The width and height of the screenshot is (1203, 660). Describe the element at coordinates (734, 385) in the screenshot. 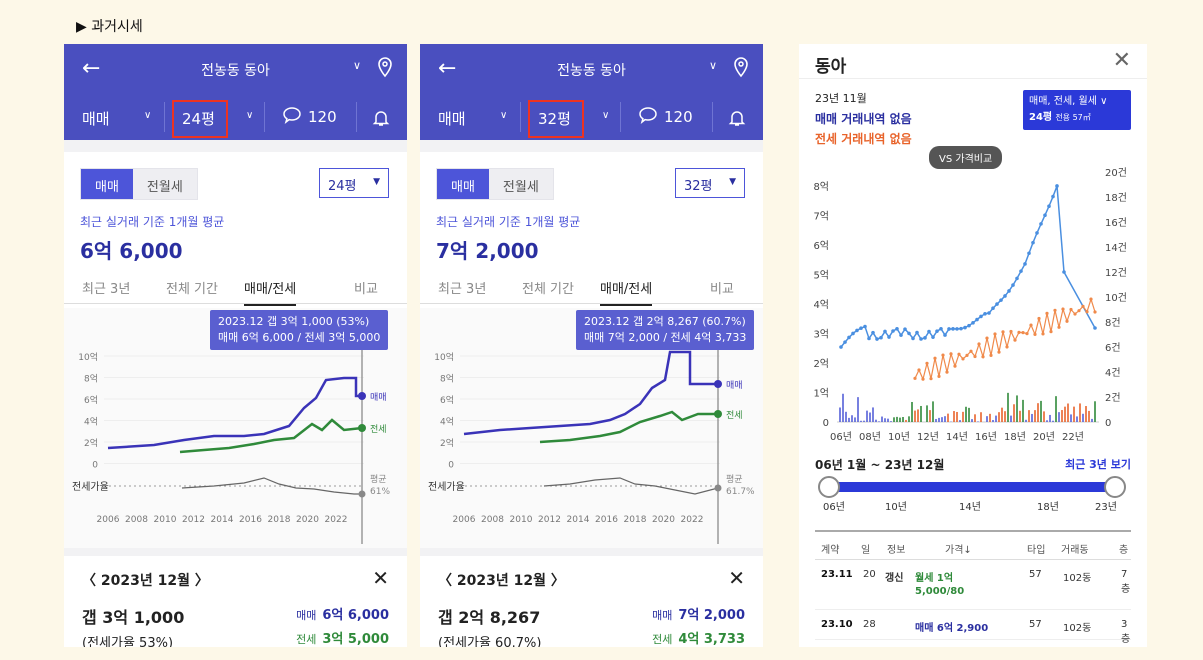

I see `legend-sale: 매매` at that location.